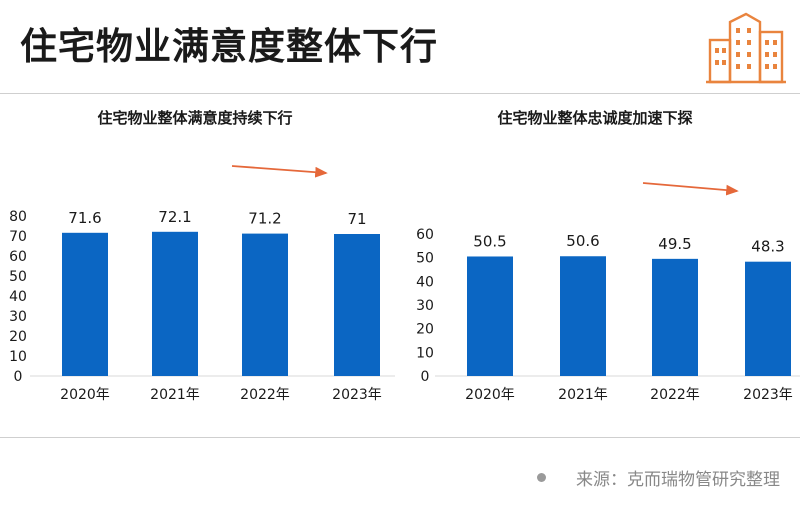 The image size is (800, 516). I want to click on divider-bottom, so click(400, 437).